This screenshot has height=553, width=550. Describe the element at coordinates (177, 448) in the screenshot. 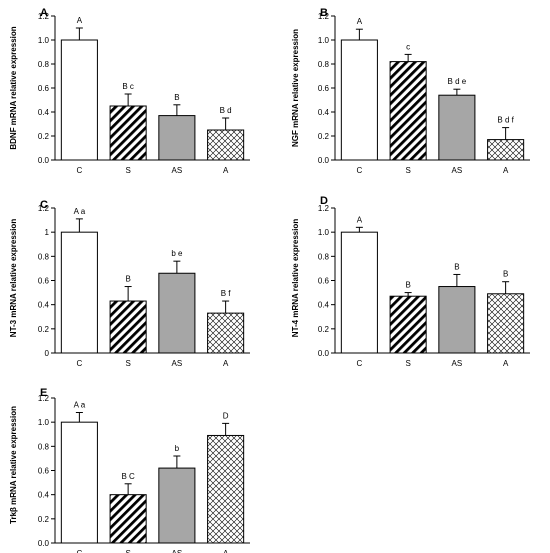

I see `significance-label: b` at that location.